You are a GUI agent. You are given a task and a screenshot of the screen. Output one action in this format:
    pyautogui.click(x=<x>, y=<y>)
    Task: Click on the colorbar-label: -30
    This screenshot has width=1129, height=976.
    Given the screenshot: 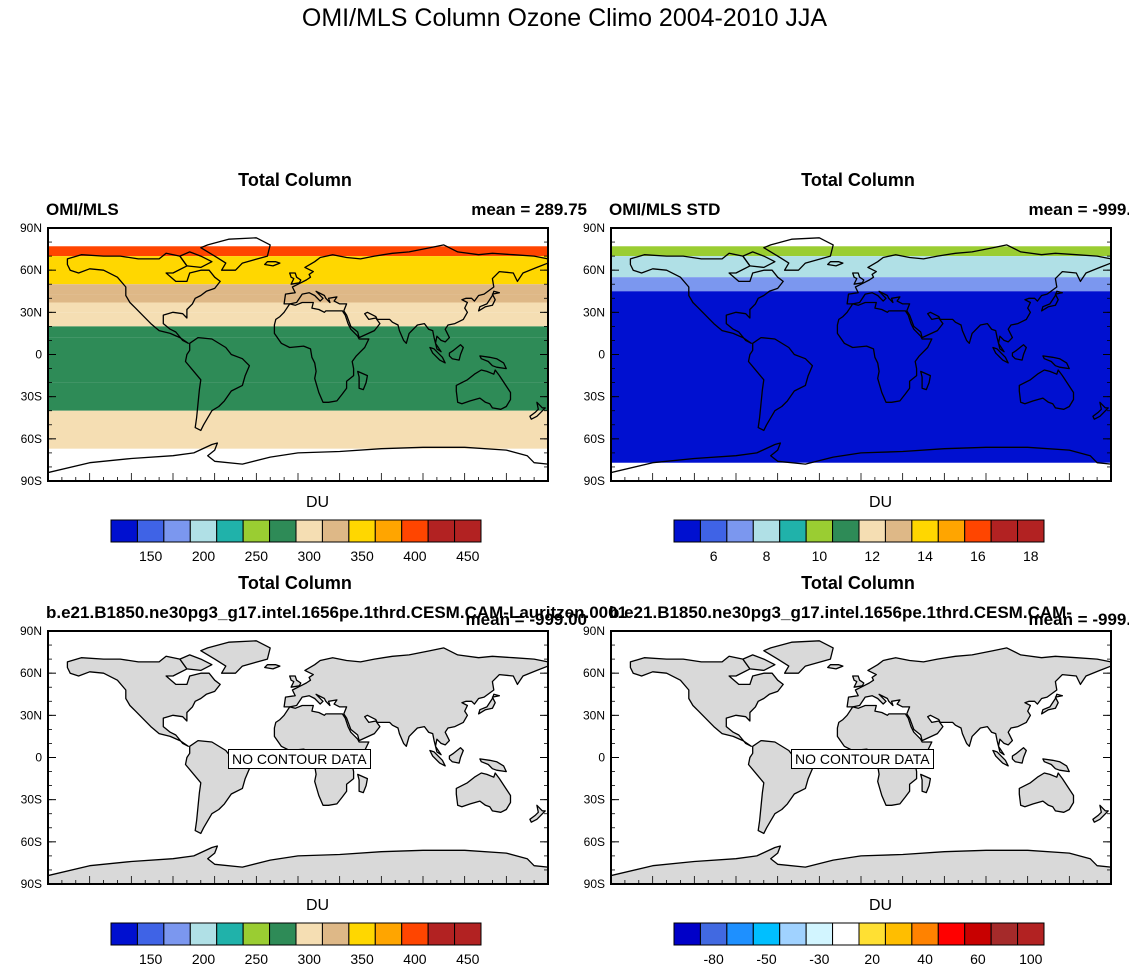 What is the action you would take?
    pyautogui.click(x=819, y=959)
    